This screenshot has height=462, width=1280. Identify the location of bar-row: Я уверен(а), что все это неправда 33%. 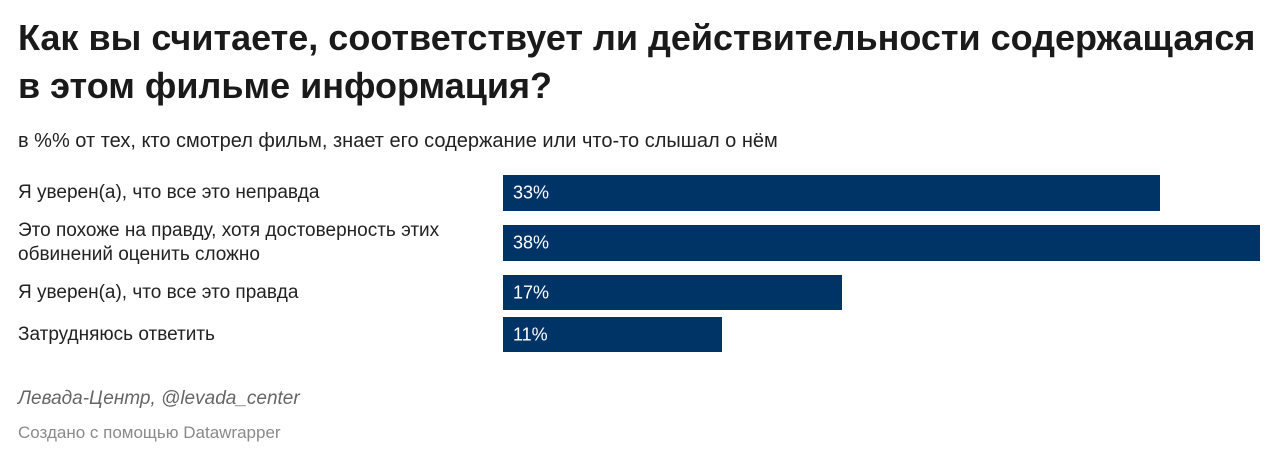
(640, 193).